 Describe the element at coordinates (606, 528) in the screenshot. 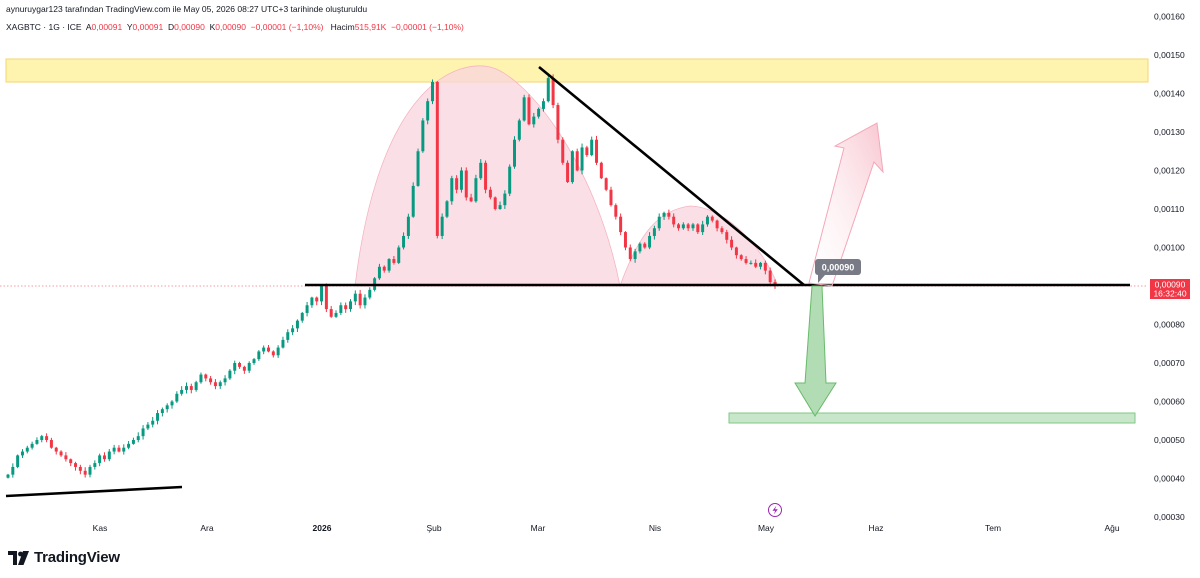

I see `time-axis: Kas Ara 2026 Şub Mar Nis May Haz Tem Ağu` at that location.